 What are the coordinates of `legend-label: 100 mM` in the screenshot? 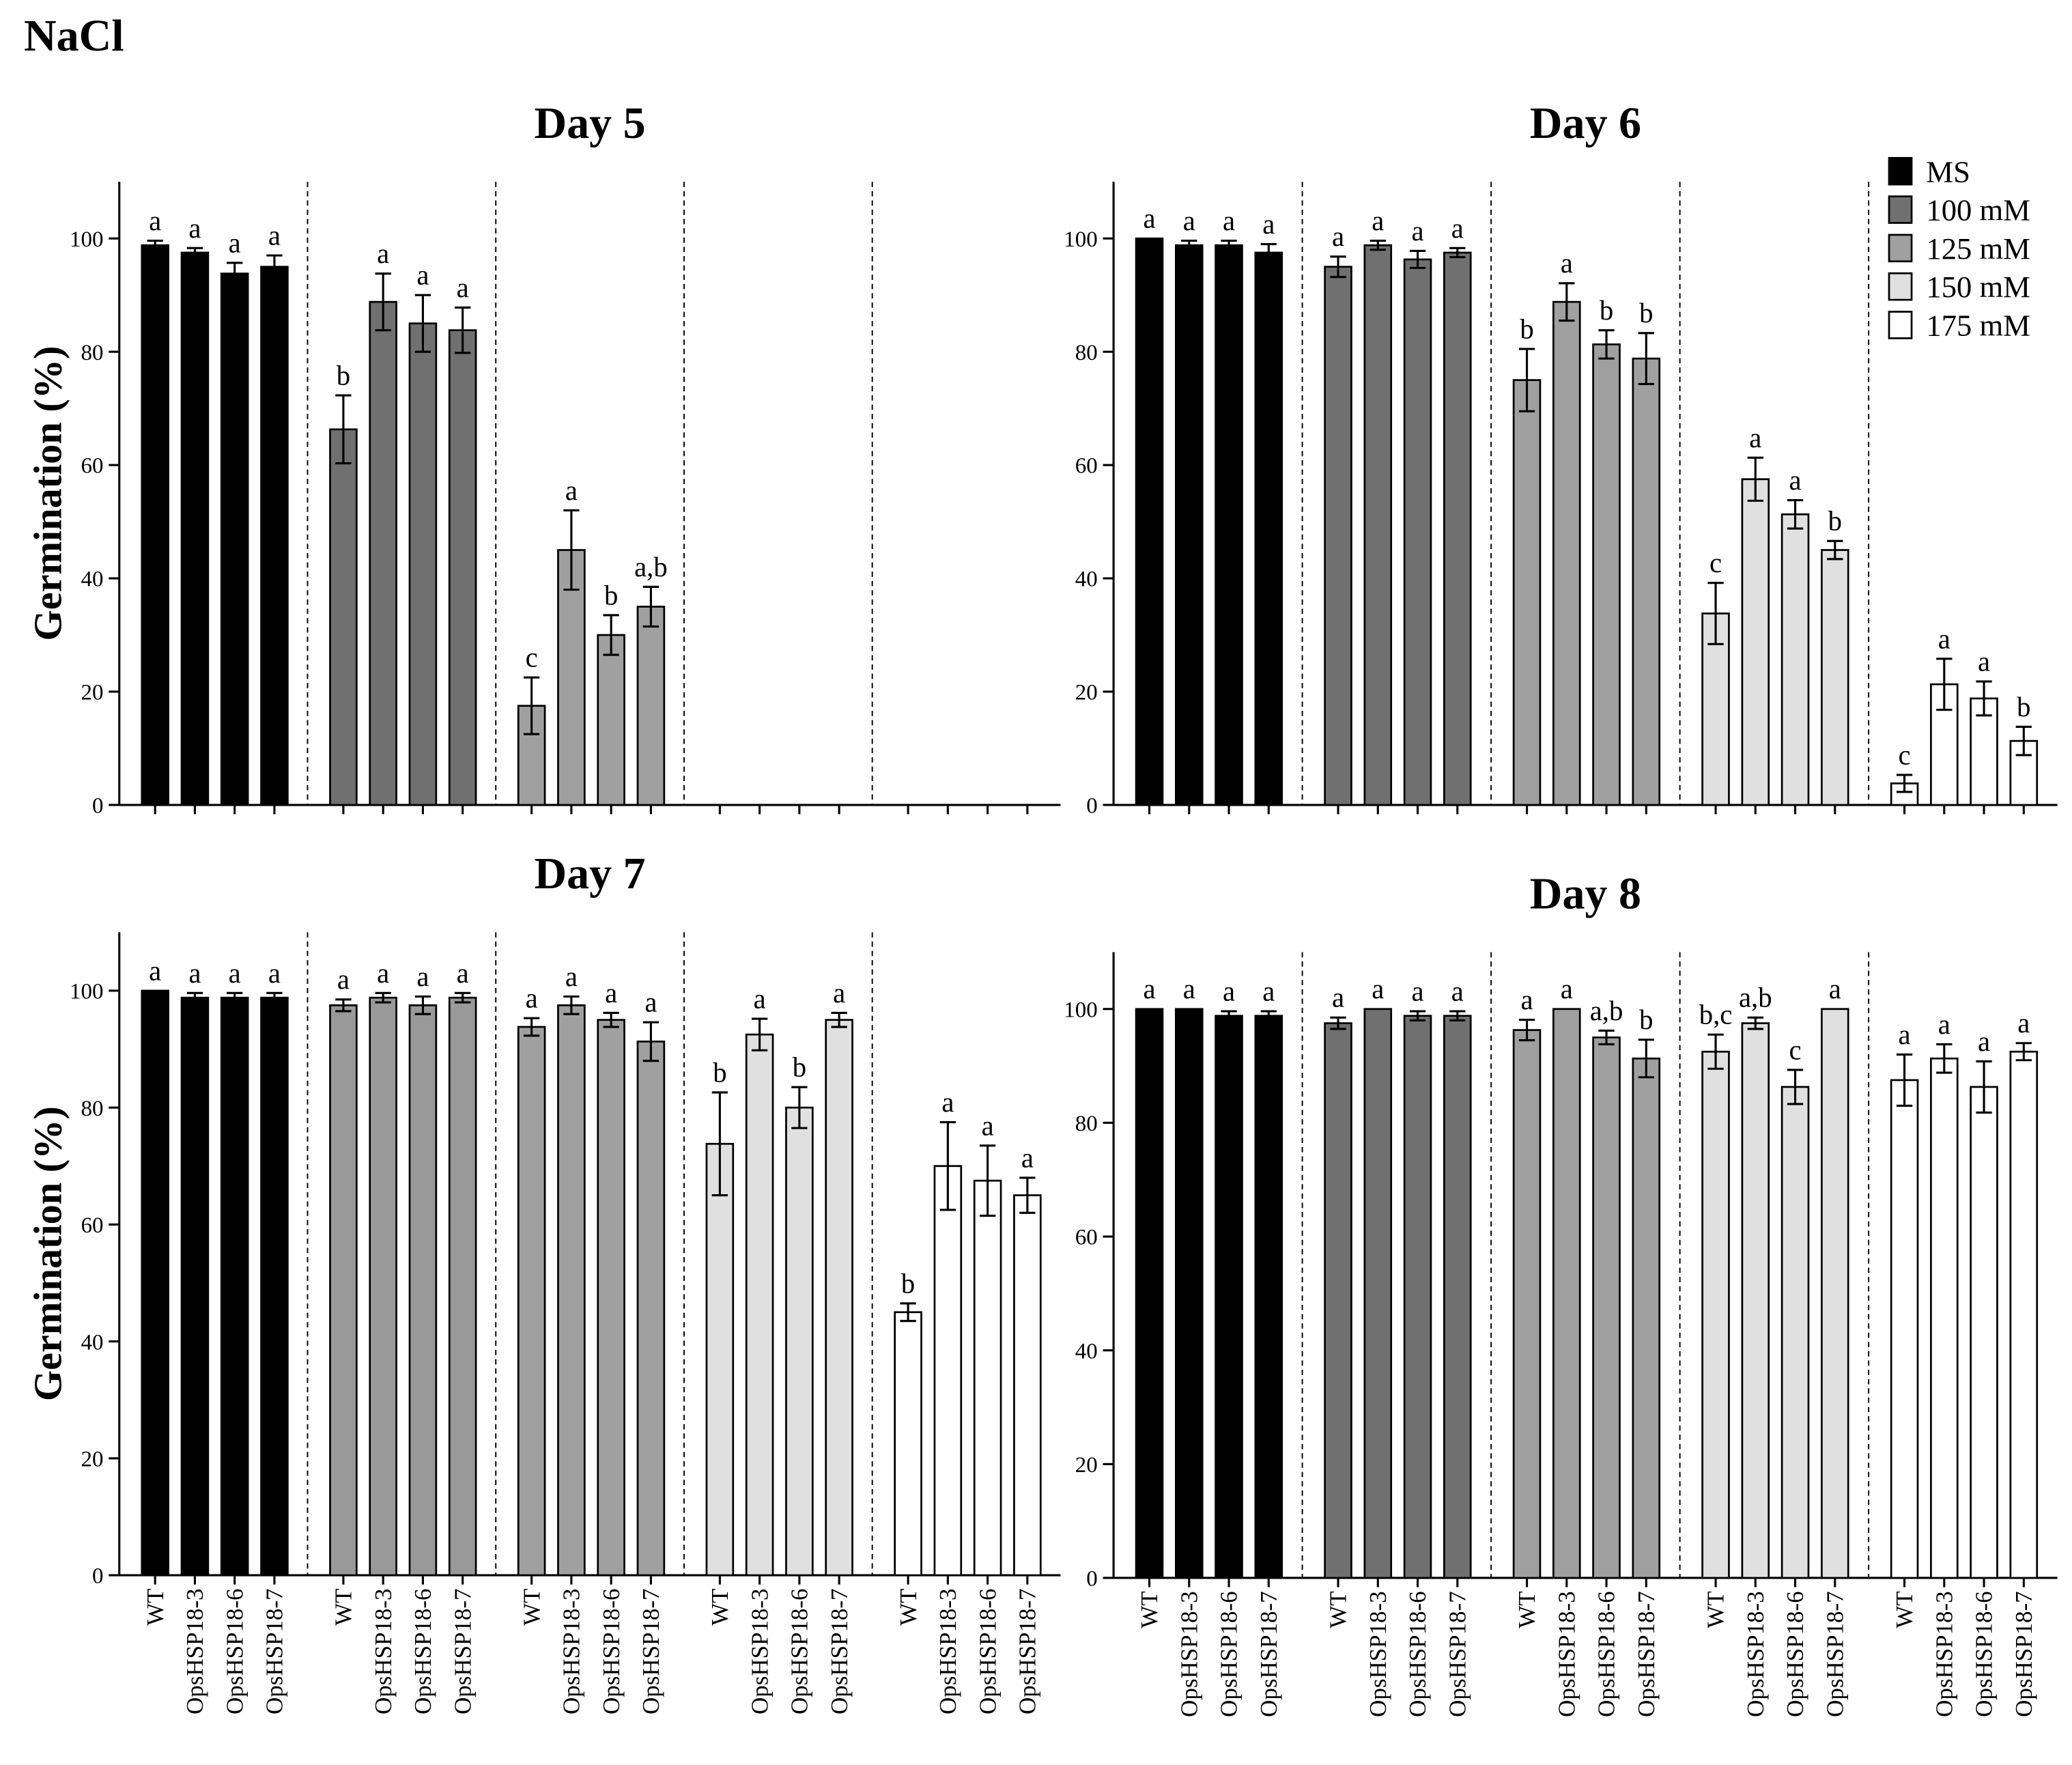 It's located at (1978, 210).